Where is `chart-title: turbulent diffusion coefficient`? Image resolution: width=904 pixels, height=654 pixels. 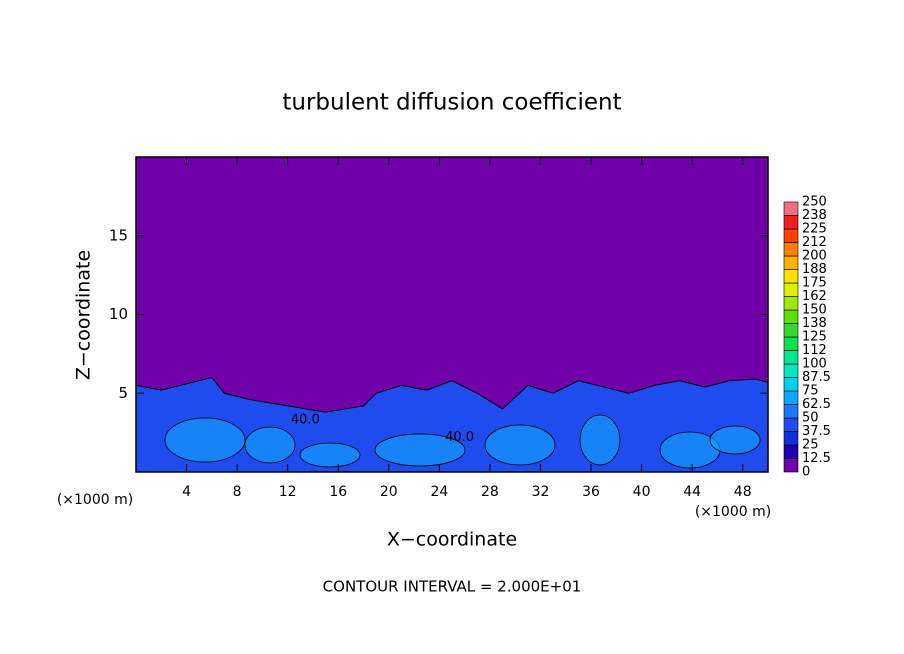 chart-title: turbulent diffusion coefficient is located at coordinates (451, 103).